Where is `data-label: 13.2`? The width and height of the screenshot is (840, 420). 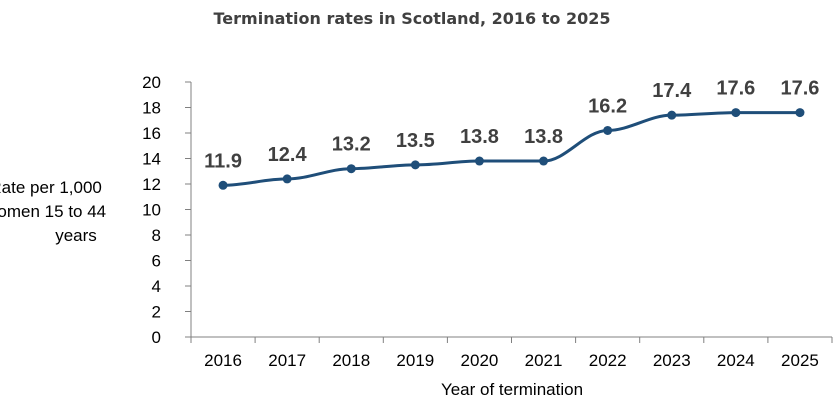
data-label: 13.2 is located at coordinates (351, 145).